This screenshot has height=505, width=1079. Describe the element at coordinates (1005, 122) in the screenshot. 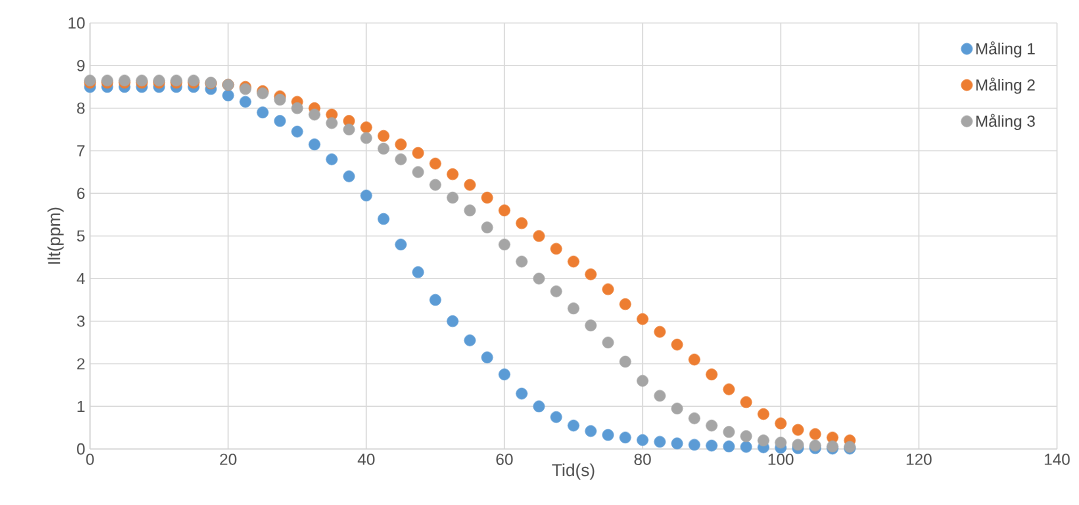

I see `legend-label: Måling 3` at that location.